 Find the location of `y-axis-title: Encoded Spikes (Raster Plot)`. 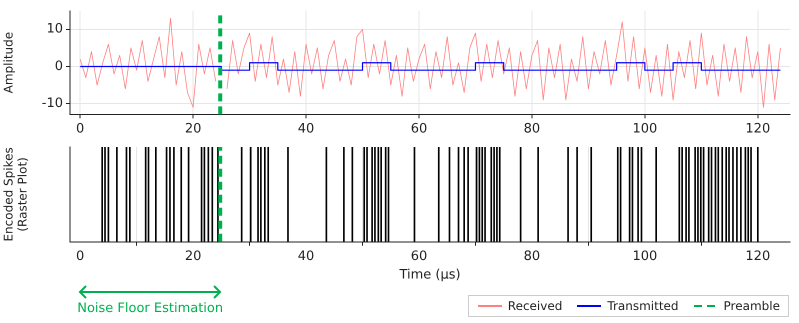

y-axis-title: Encoded Spikes (Raster Plot) is located at coordinates (15, 194).